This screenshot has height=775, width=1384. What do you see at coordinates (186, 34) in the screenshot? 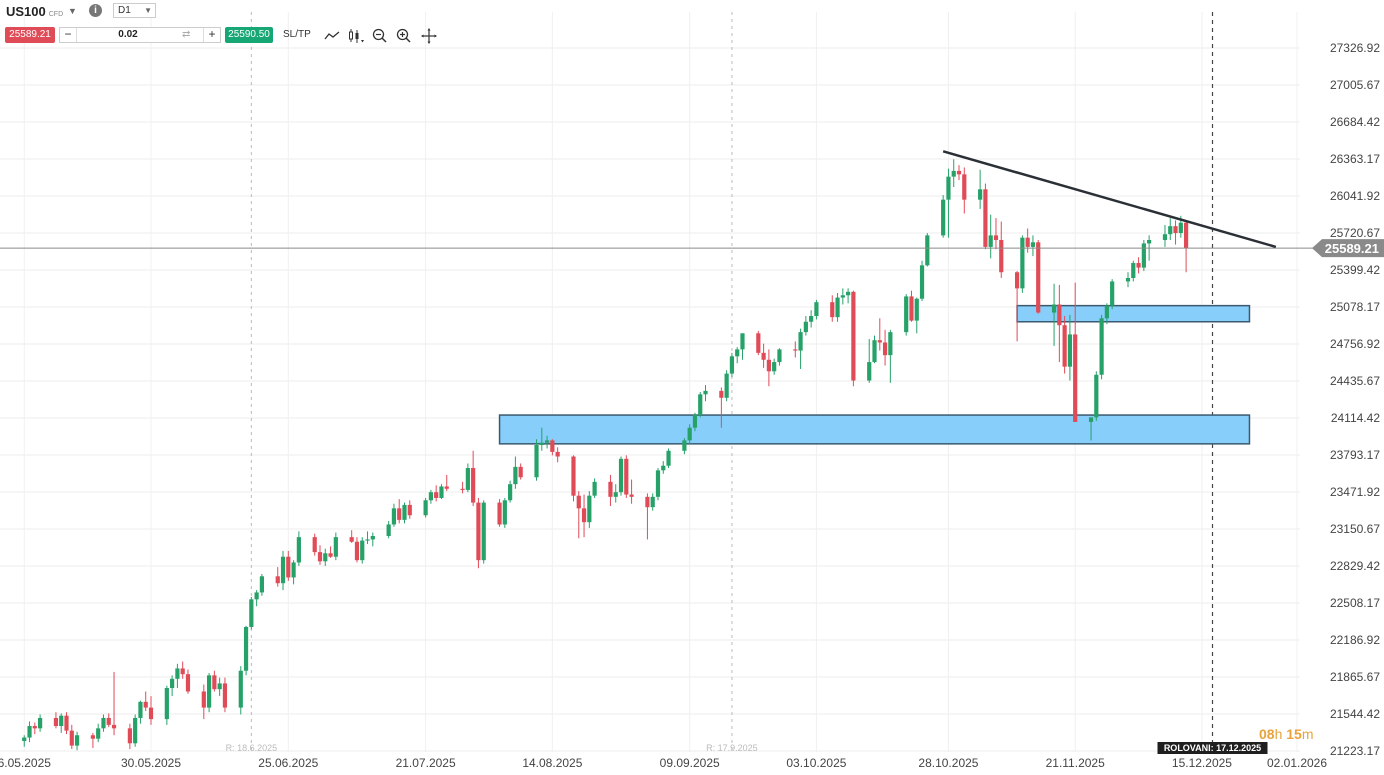
I see `swap-icon: ⇄` at bounding box center [186, 34].